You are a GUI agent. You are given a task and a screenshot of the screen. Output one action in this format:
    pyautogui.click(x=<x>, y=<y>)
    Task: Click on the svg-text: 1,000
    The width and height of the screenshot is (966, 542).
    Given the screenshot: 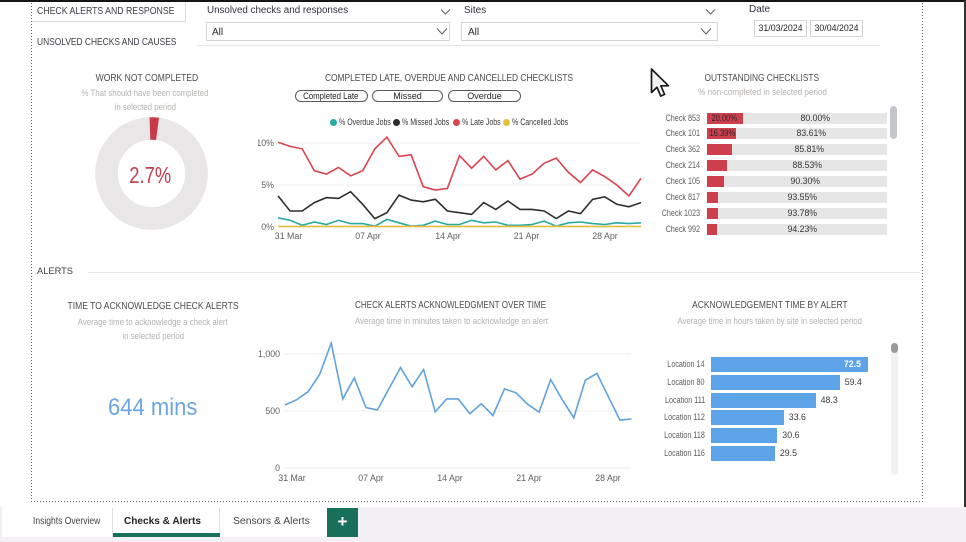 What is the action you would take?
    pyautogui.click(x=269, y=354)
    